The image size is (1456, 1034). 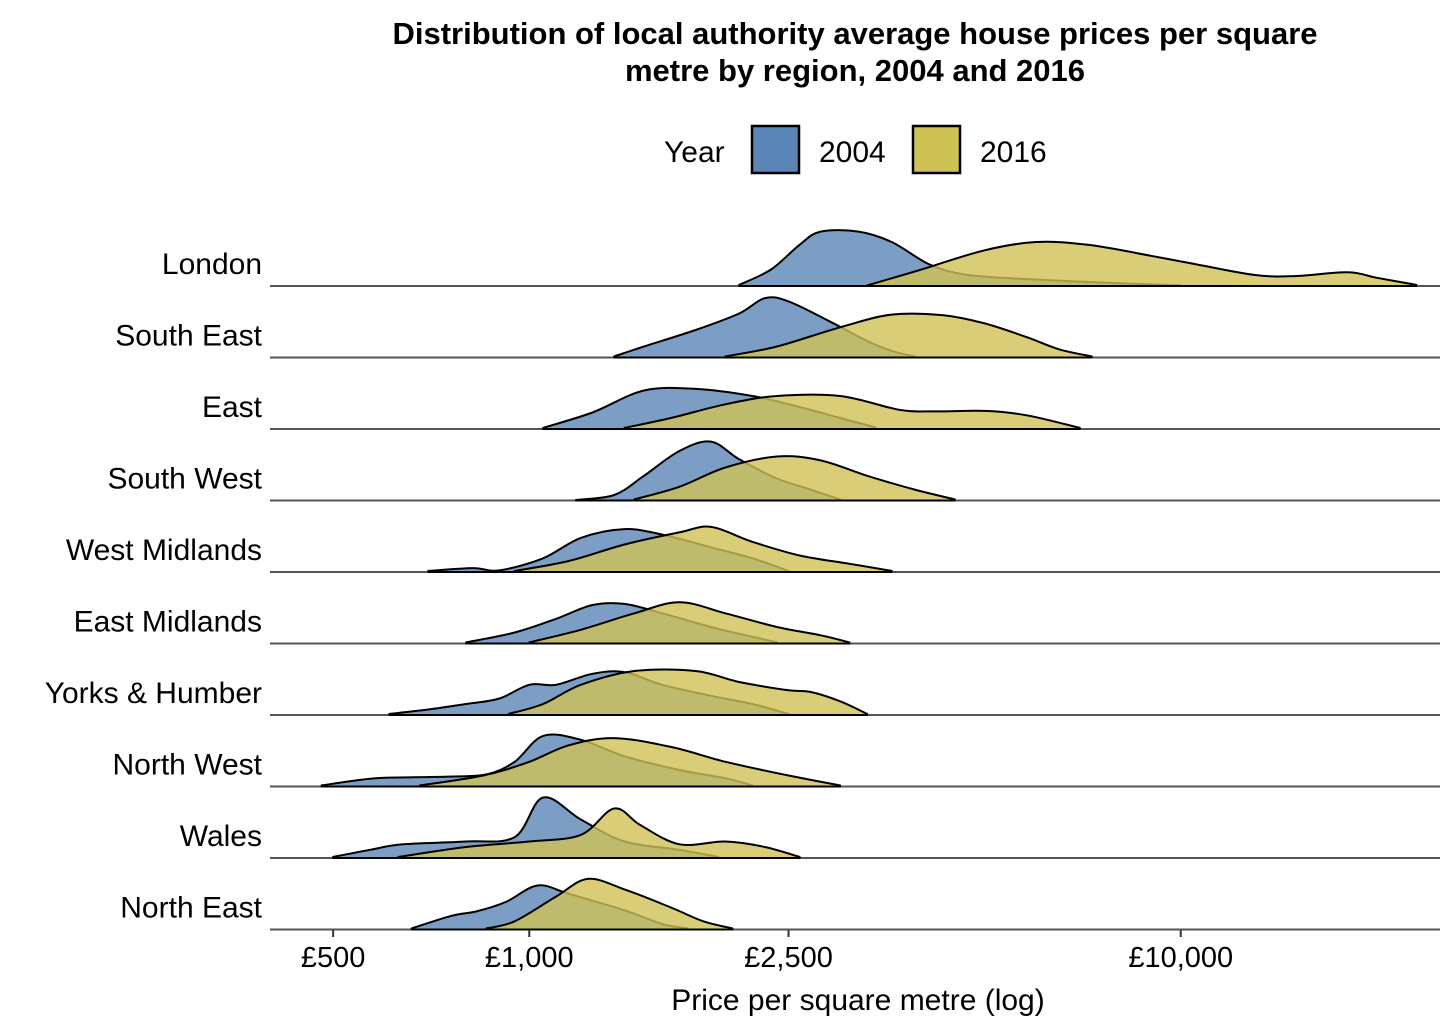 I want to click on region-label: East Midlands, so click(x=168, y=622).